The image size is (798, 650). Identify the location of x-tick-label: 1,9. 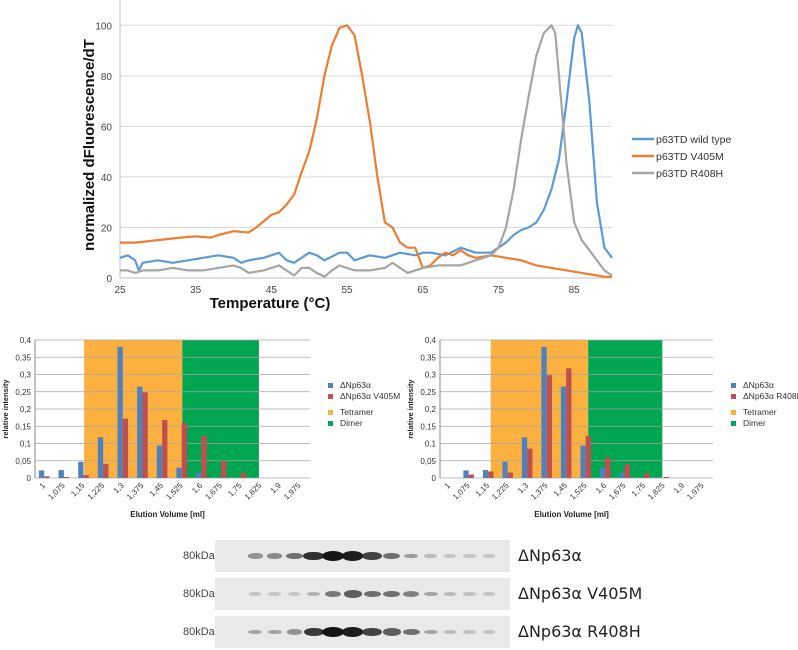
(276, 488).